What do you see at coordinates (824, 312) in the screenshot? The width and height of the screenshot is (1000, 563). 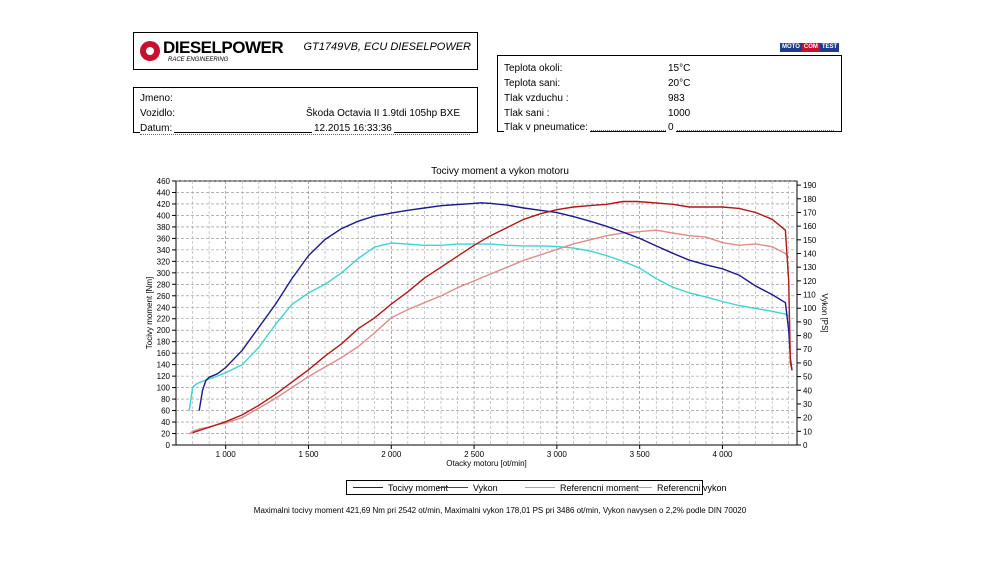 I see `y-right-axis-label: Vykon [PS]` at bounding box center [824, 312].